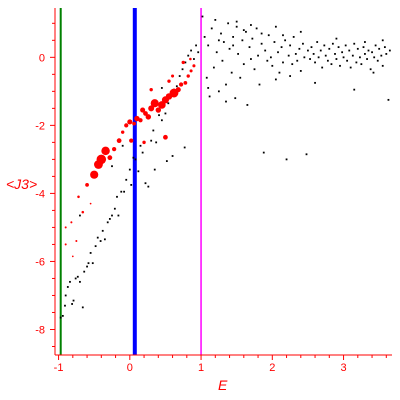  Describe the element at coordinates (40, 194) in the screenshot. I see `y-tick-label: -4` at that location.